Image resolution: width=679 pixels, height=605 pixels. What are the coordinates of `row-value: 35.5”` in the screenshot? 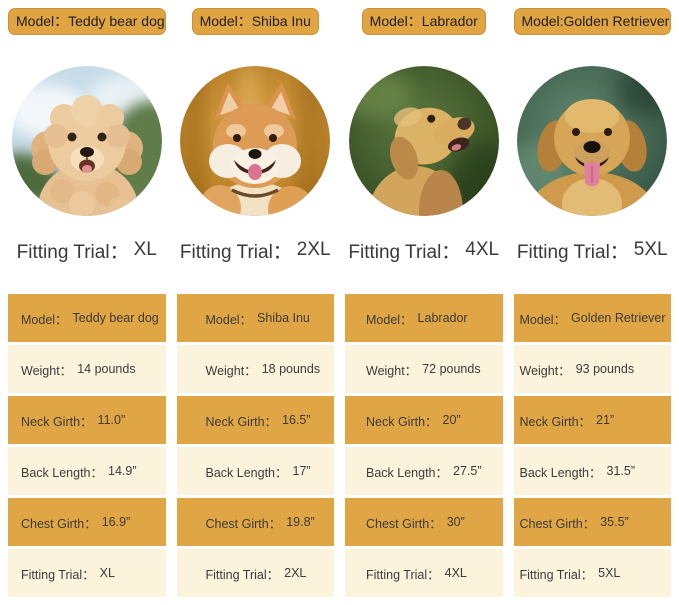 It's located at (614, 522).